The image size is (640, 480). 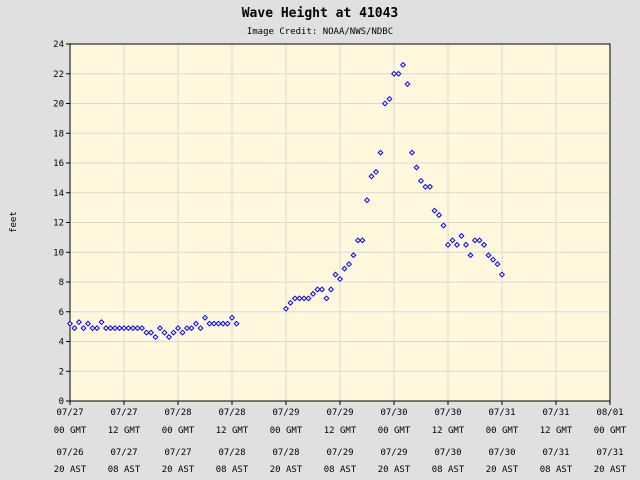 What do you see at coordinates (69, 453) in the screenshot?
I see `x-tick-ast-date: 07/26` at bounding box center [69, 453].